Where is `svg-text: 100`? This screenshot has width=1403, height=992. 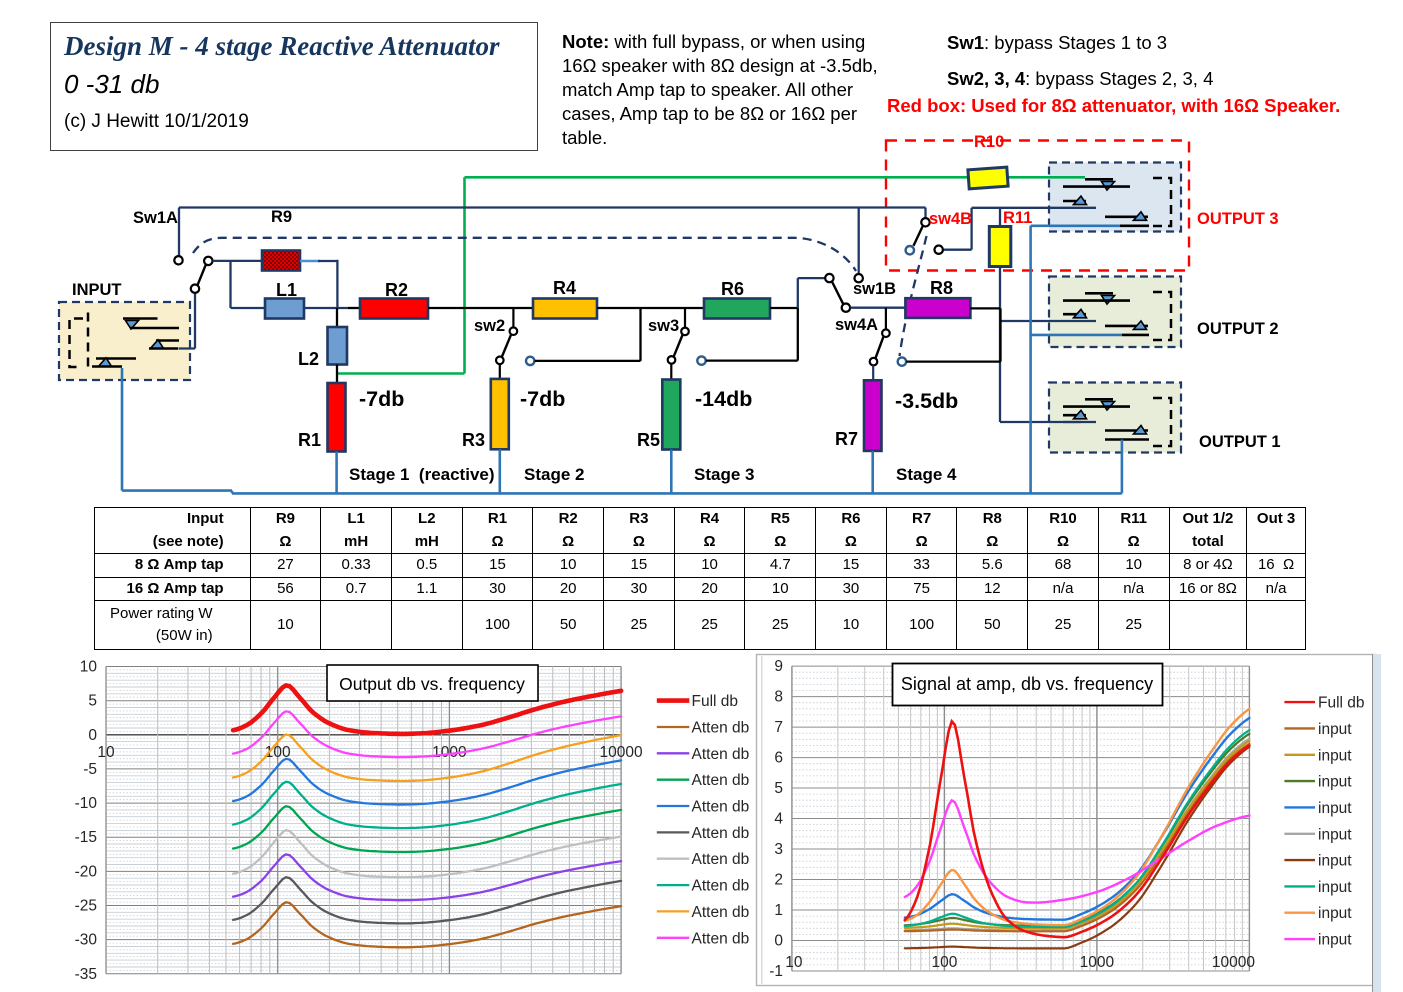
svg-text: 100 is located at coordinates (944, 962).